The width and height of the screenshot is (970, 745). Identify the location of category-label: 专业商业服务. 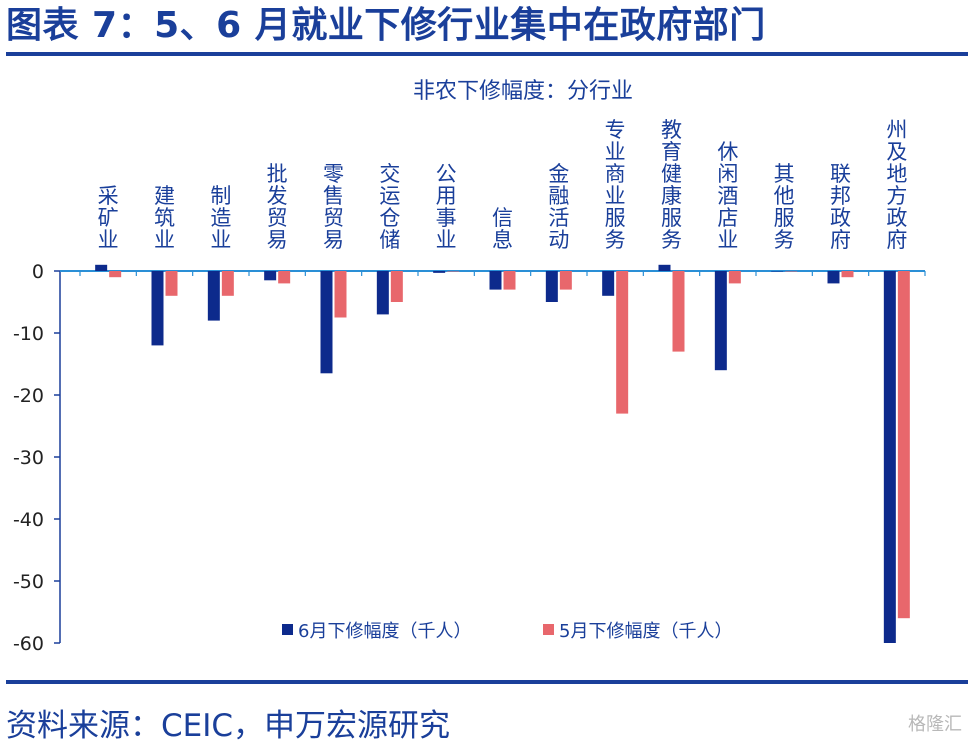
(615, 185).